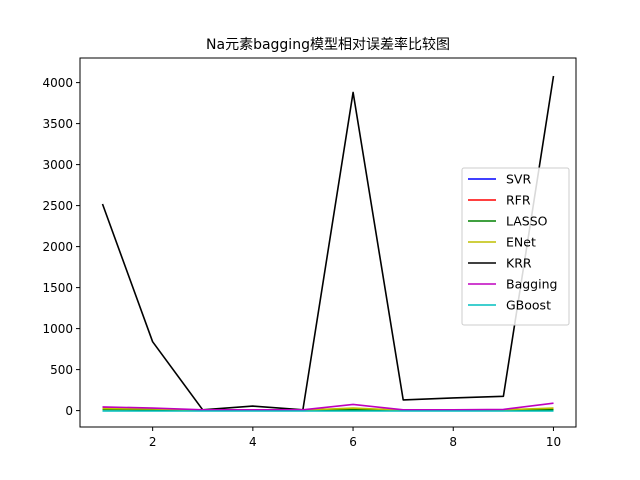  What do you see at coordinates (518, 200) in the screenshot?
I see `legend-label-rfr: RFR` at bounding box center [518, 200].